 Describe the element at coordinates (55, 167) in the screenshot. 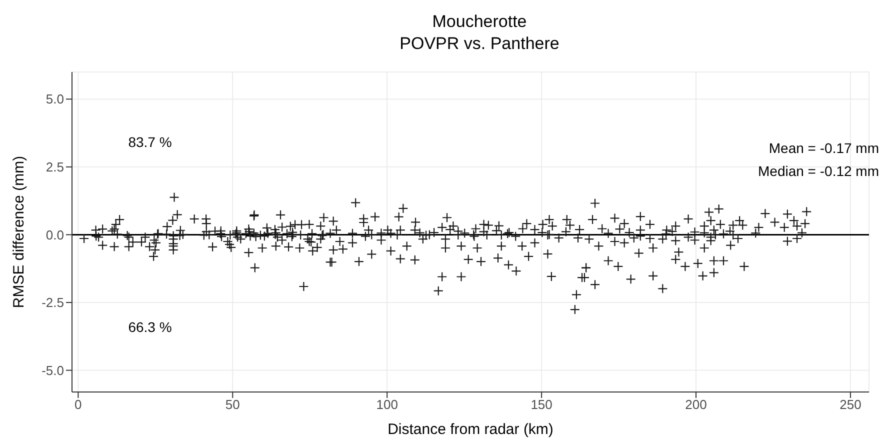

I see `y-tick-label: 2.5` at that location.